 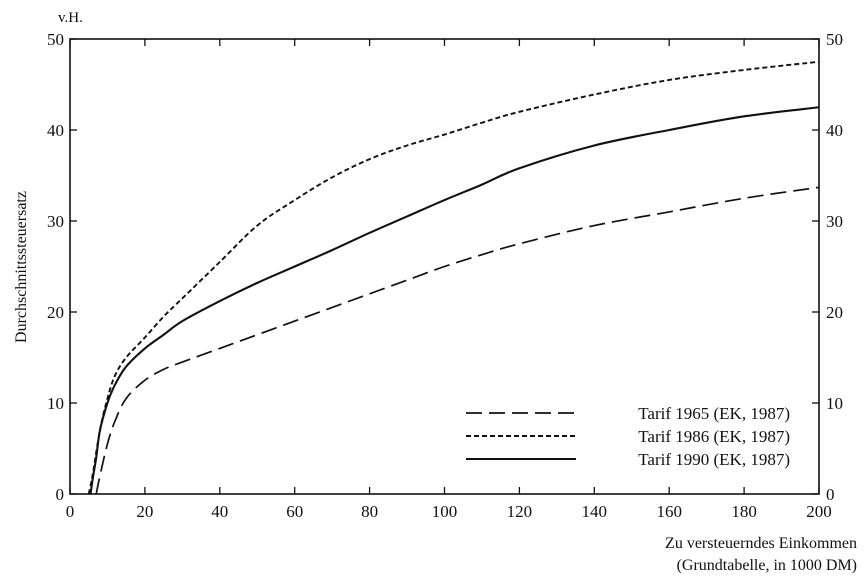 What do you see at coordinates (219, 511) in the screenshot?
I see `x-tick-label: 40` at bounding box center [219, 511].